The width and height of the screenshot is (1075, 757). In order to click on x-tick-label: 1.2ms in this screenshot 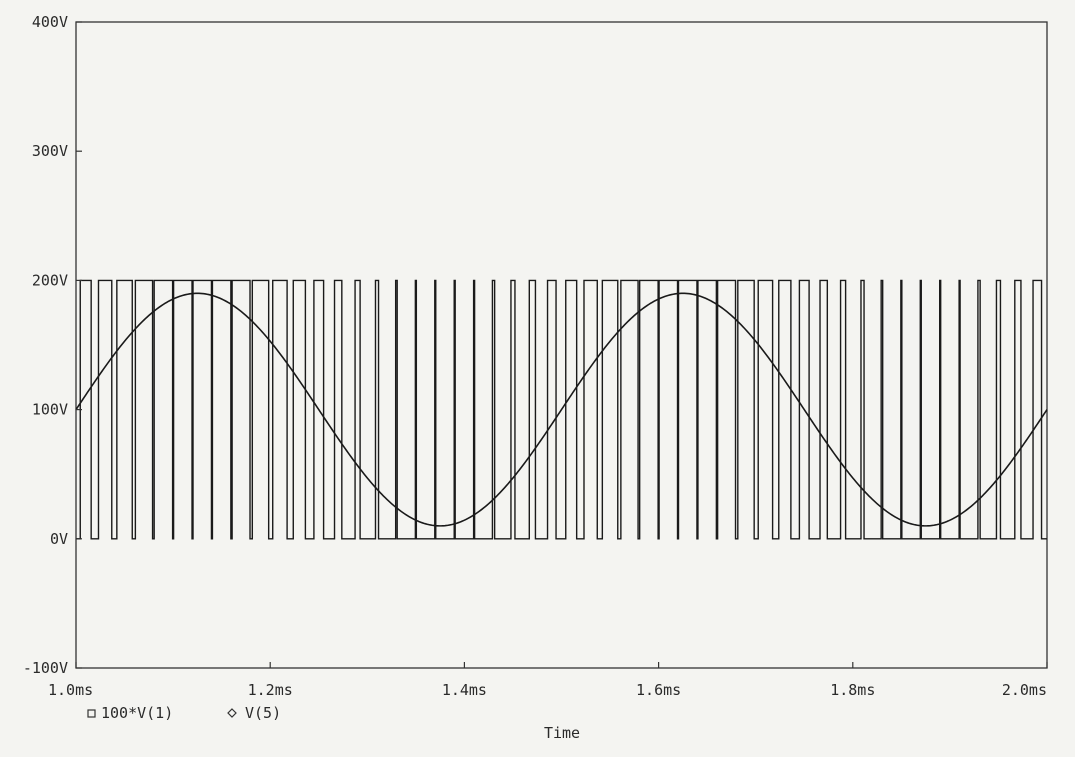, I will do `click(270, 690)`.